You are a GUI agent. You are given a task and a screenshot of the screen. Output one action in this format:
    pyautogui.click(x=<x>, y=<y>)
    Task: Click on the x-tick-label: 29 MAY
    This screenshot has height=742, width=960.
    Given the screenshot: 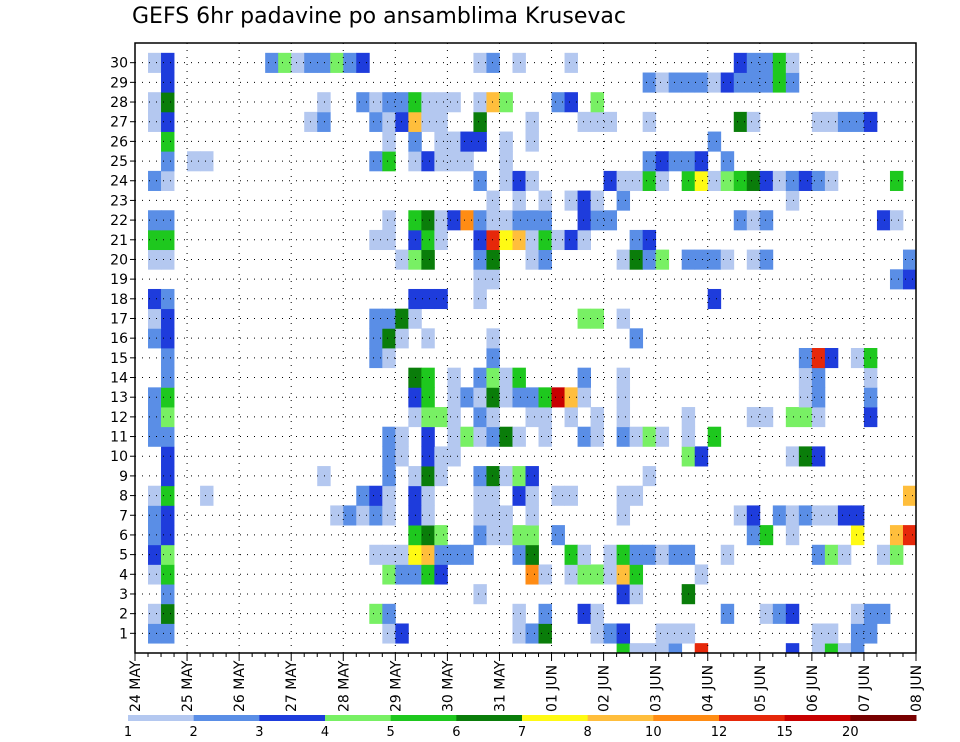 What is the action you would take?
    pyautogui.click(x=396, y=686)
    